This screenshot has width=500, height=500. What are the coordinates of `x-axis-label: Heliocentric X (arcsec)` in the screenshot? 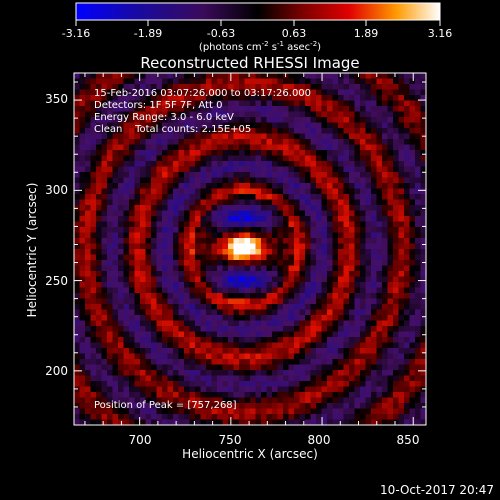 It's located at (250, 454).